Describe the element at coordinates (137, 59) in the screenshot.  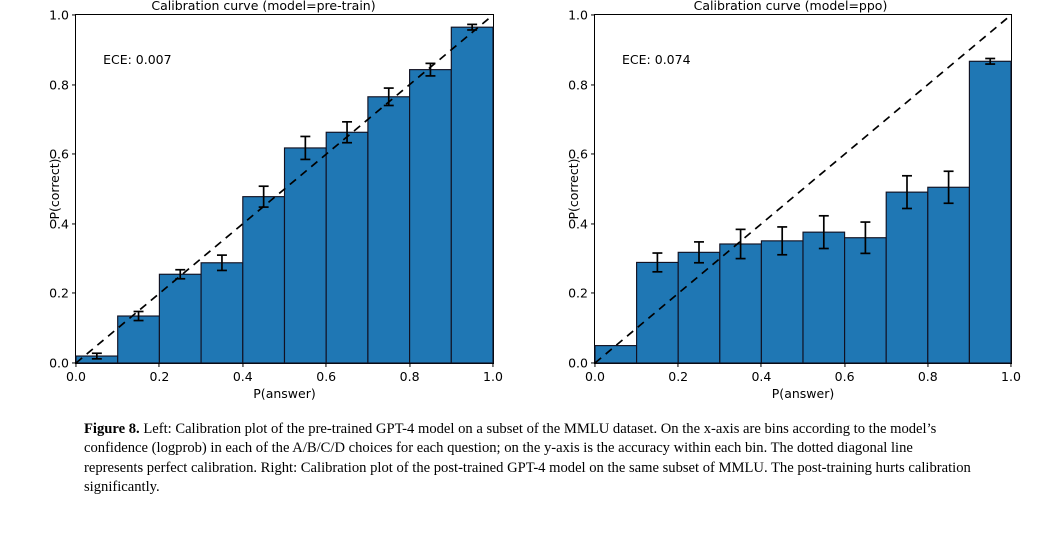
I see `ece-annotation-left: ECE: 0.007` at that location.